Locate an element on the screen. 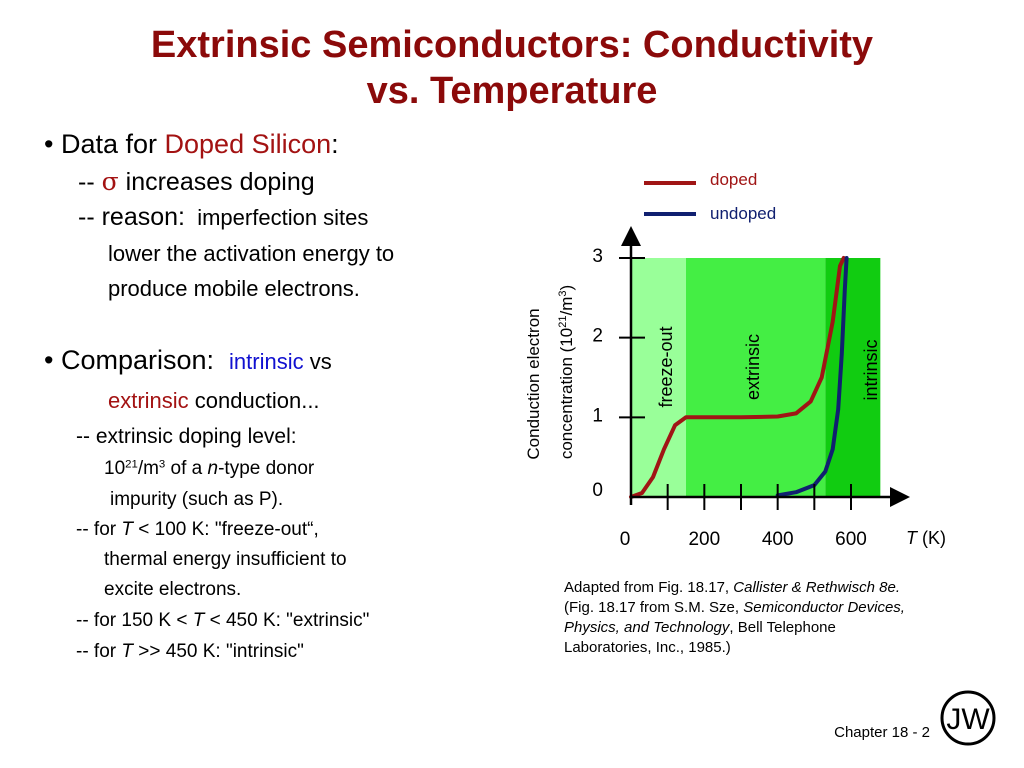 This screenshot has height=768, width=1024. logo-letters: JW is located at coordinates (968, 719).